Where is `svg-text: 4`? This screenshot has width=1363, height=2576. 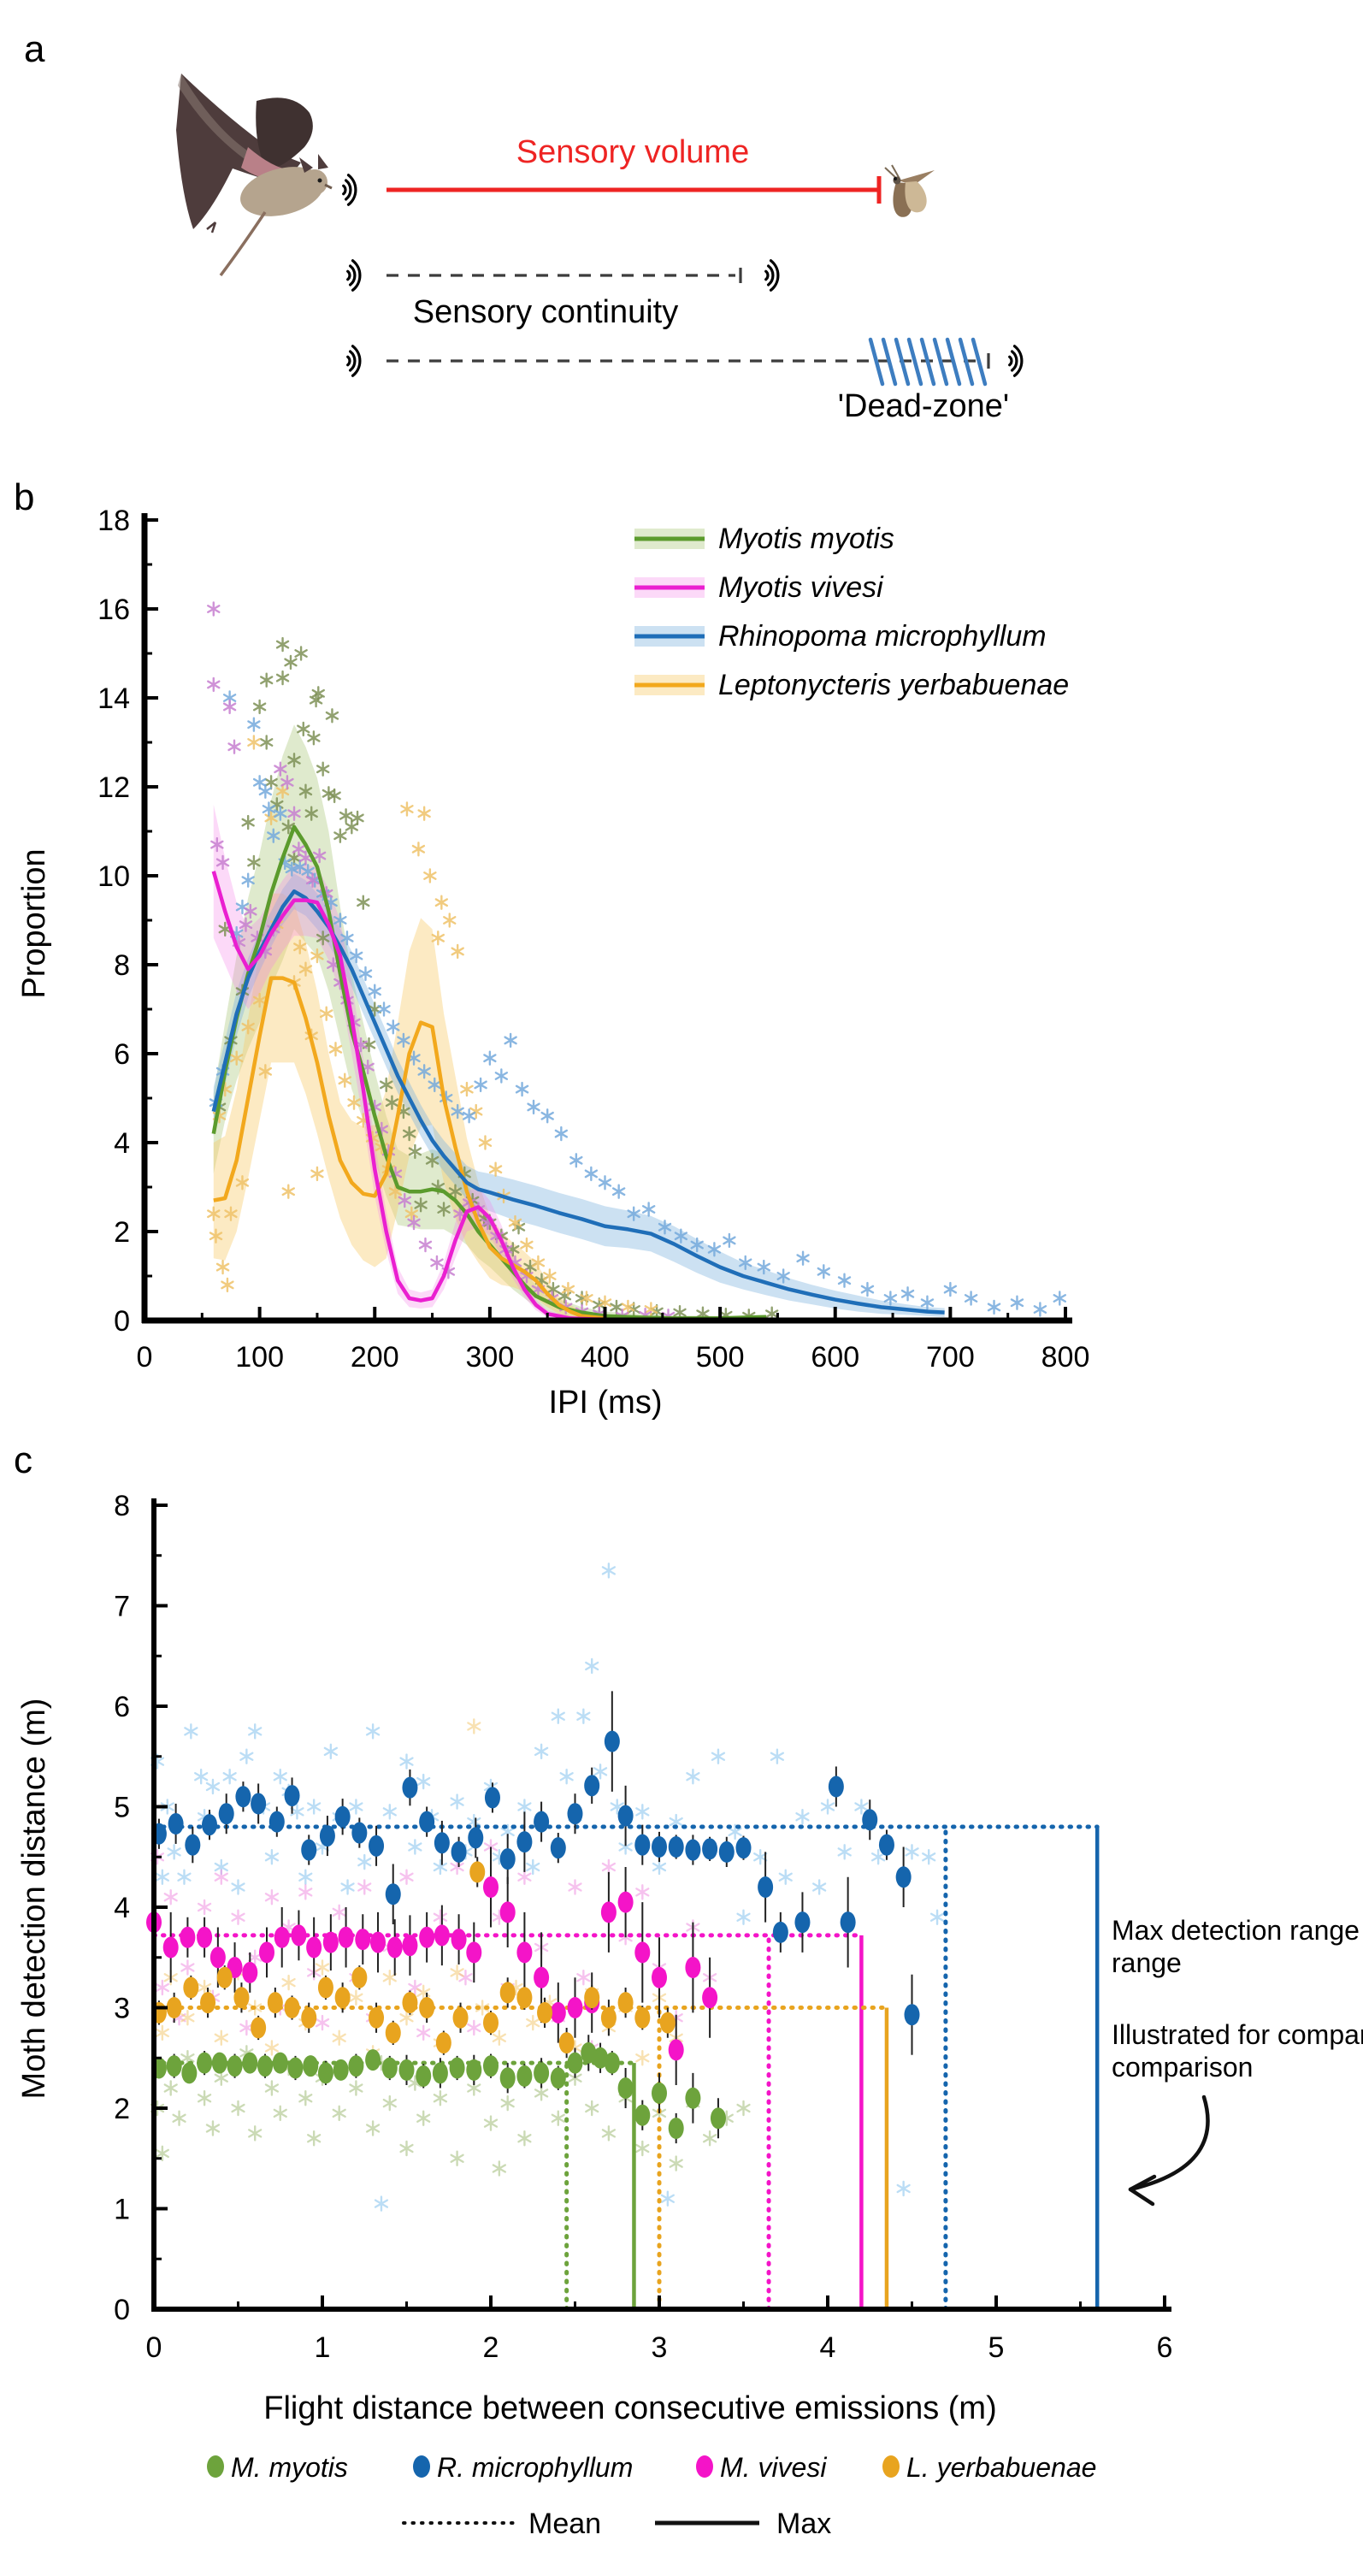 svg-text: 4 is located at coordinates (122, 1908).